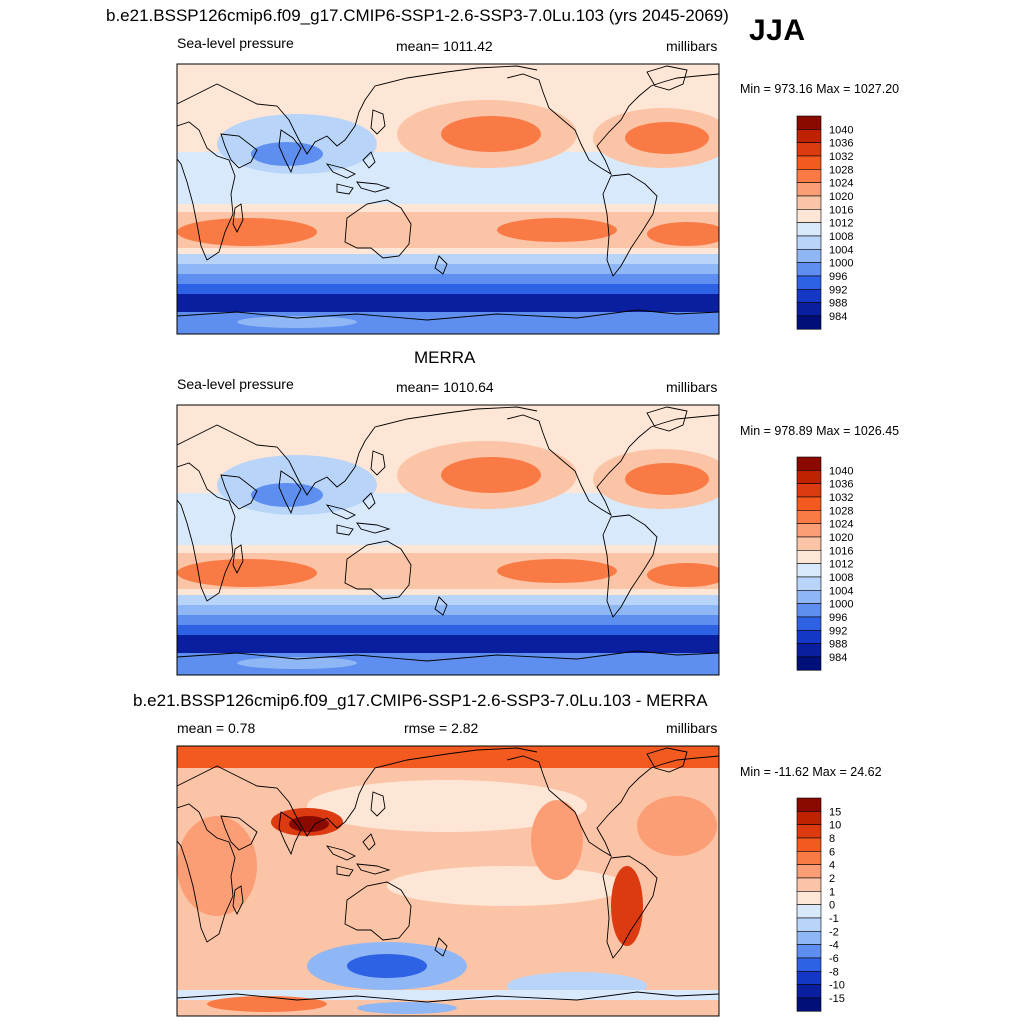  What do you see at coordinates (820, 431) in the screenshot?
I see `panel2-min-max: Min = 978.89 Max = 1026.45` at bounding box center [820, 431].